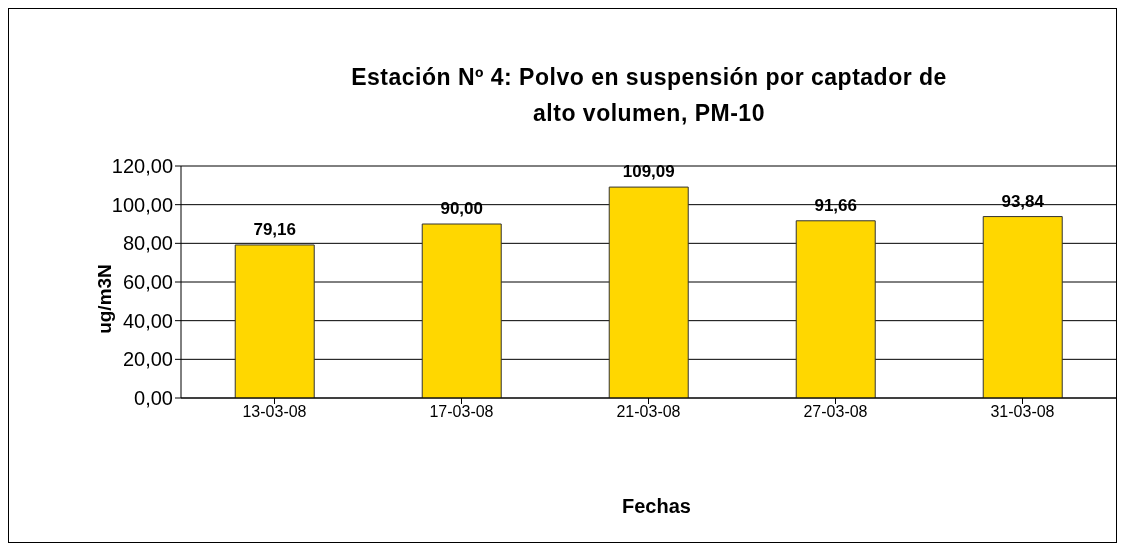 The height and width of the screenshot is (551, 1125). What do you see at coordinates (648, 412) in the screenshot?
I see `x-tick-label: 21-03-08` at bounding box center [648, 412].